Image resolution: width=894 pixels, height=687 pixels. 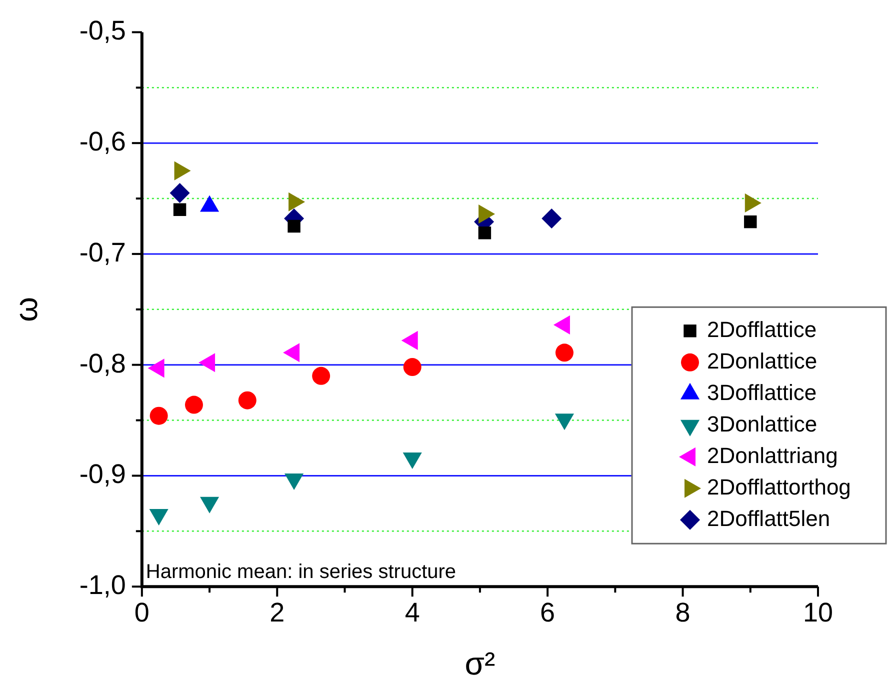 What do you see at coordinates (102, 363) in the screenshot?
I see `y-tick-label: -0,8` at bounding box center [102, 363].